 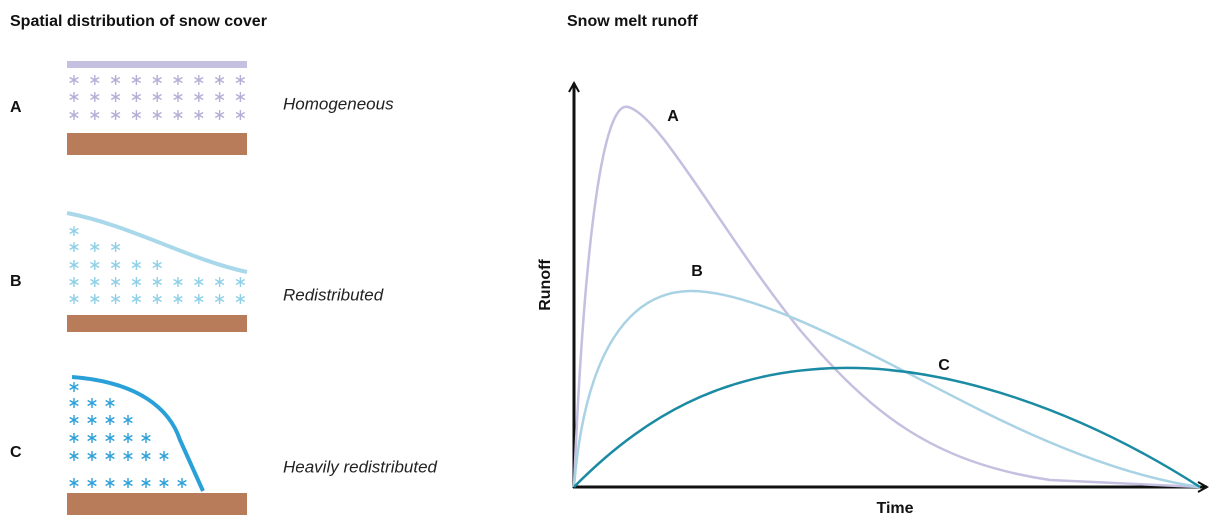 What do you see at coordinates (673, 116) in the screenshot?
I see `curve-label: A` at bounding box center [673, 116].